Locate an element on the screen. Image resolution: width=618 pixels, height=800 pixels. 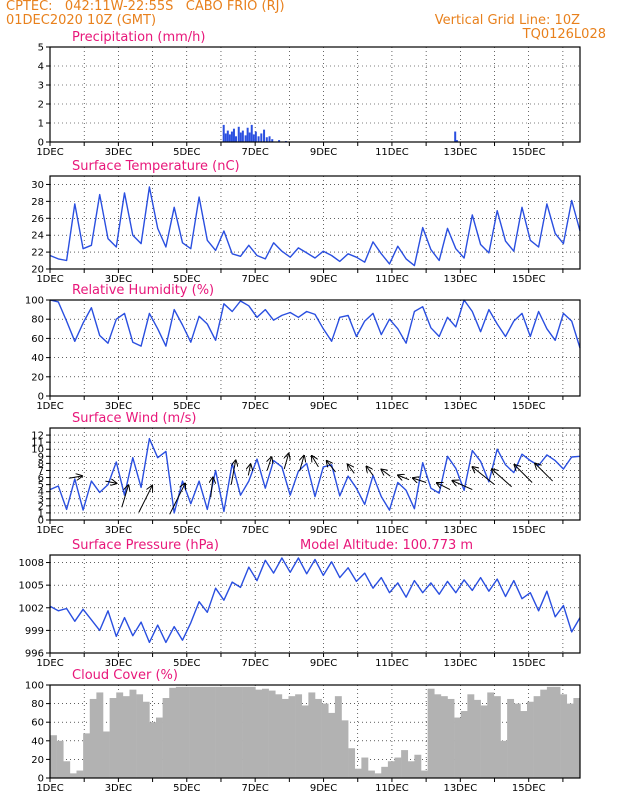
y-tick-label: 12 is located at coordinates (37, 436).